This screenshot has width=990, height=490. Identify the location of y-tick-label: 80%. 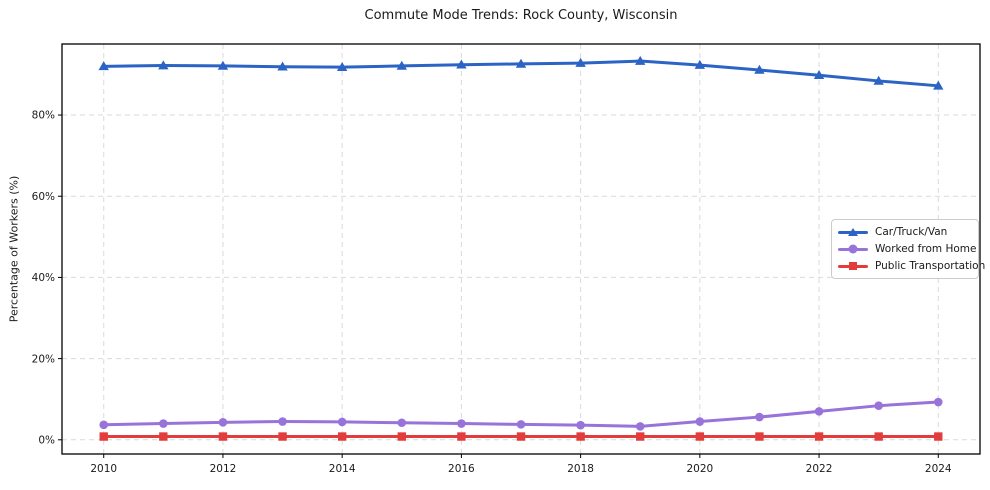
(43, 116).